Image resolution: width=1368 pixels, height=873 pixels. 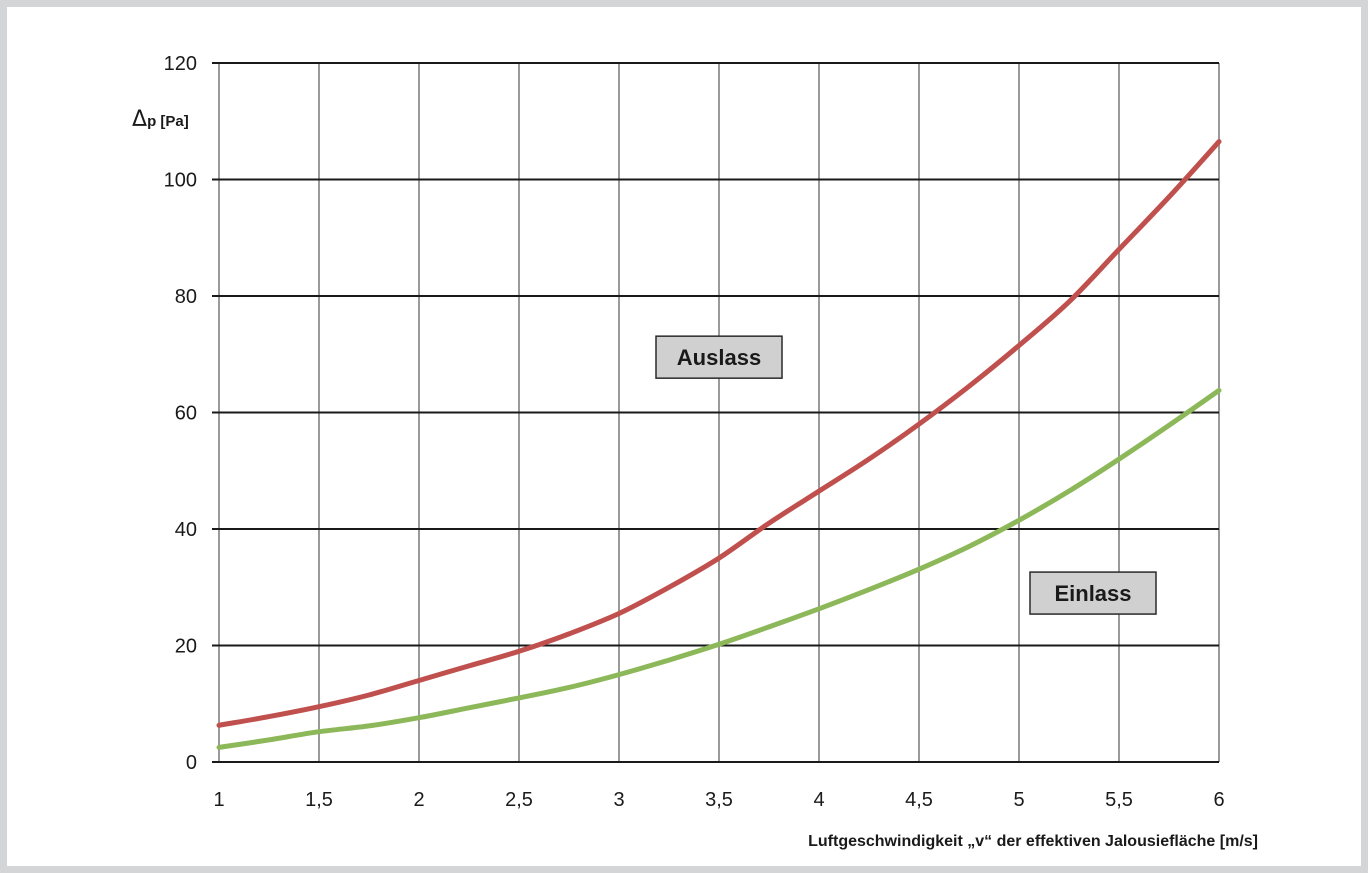 What do you see at coordinates (919, 800) in the screenshot?
I see `x-tick-label-7: 4,5` at bounding box center [919, 800].